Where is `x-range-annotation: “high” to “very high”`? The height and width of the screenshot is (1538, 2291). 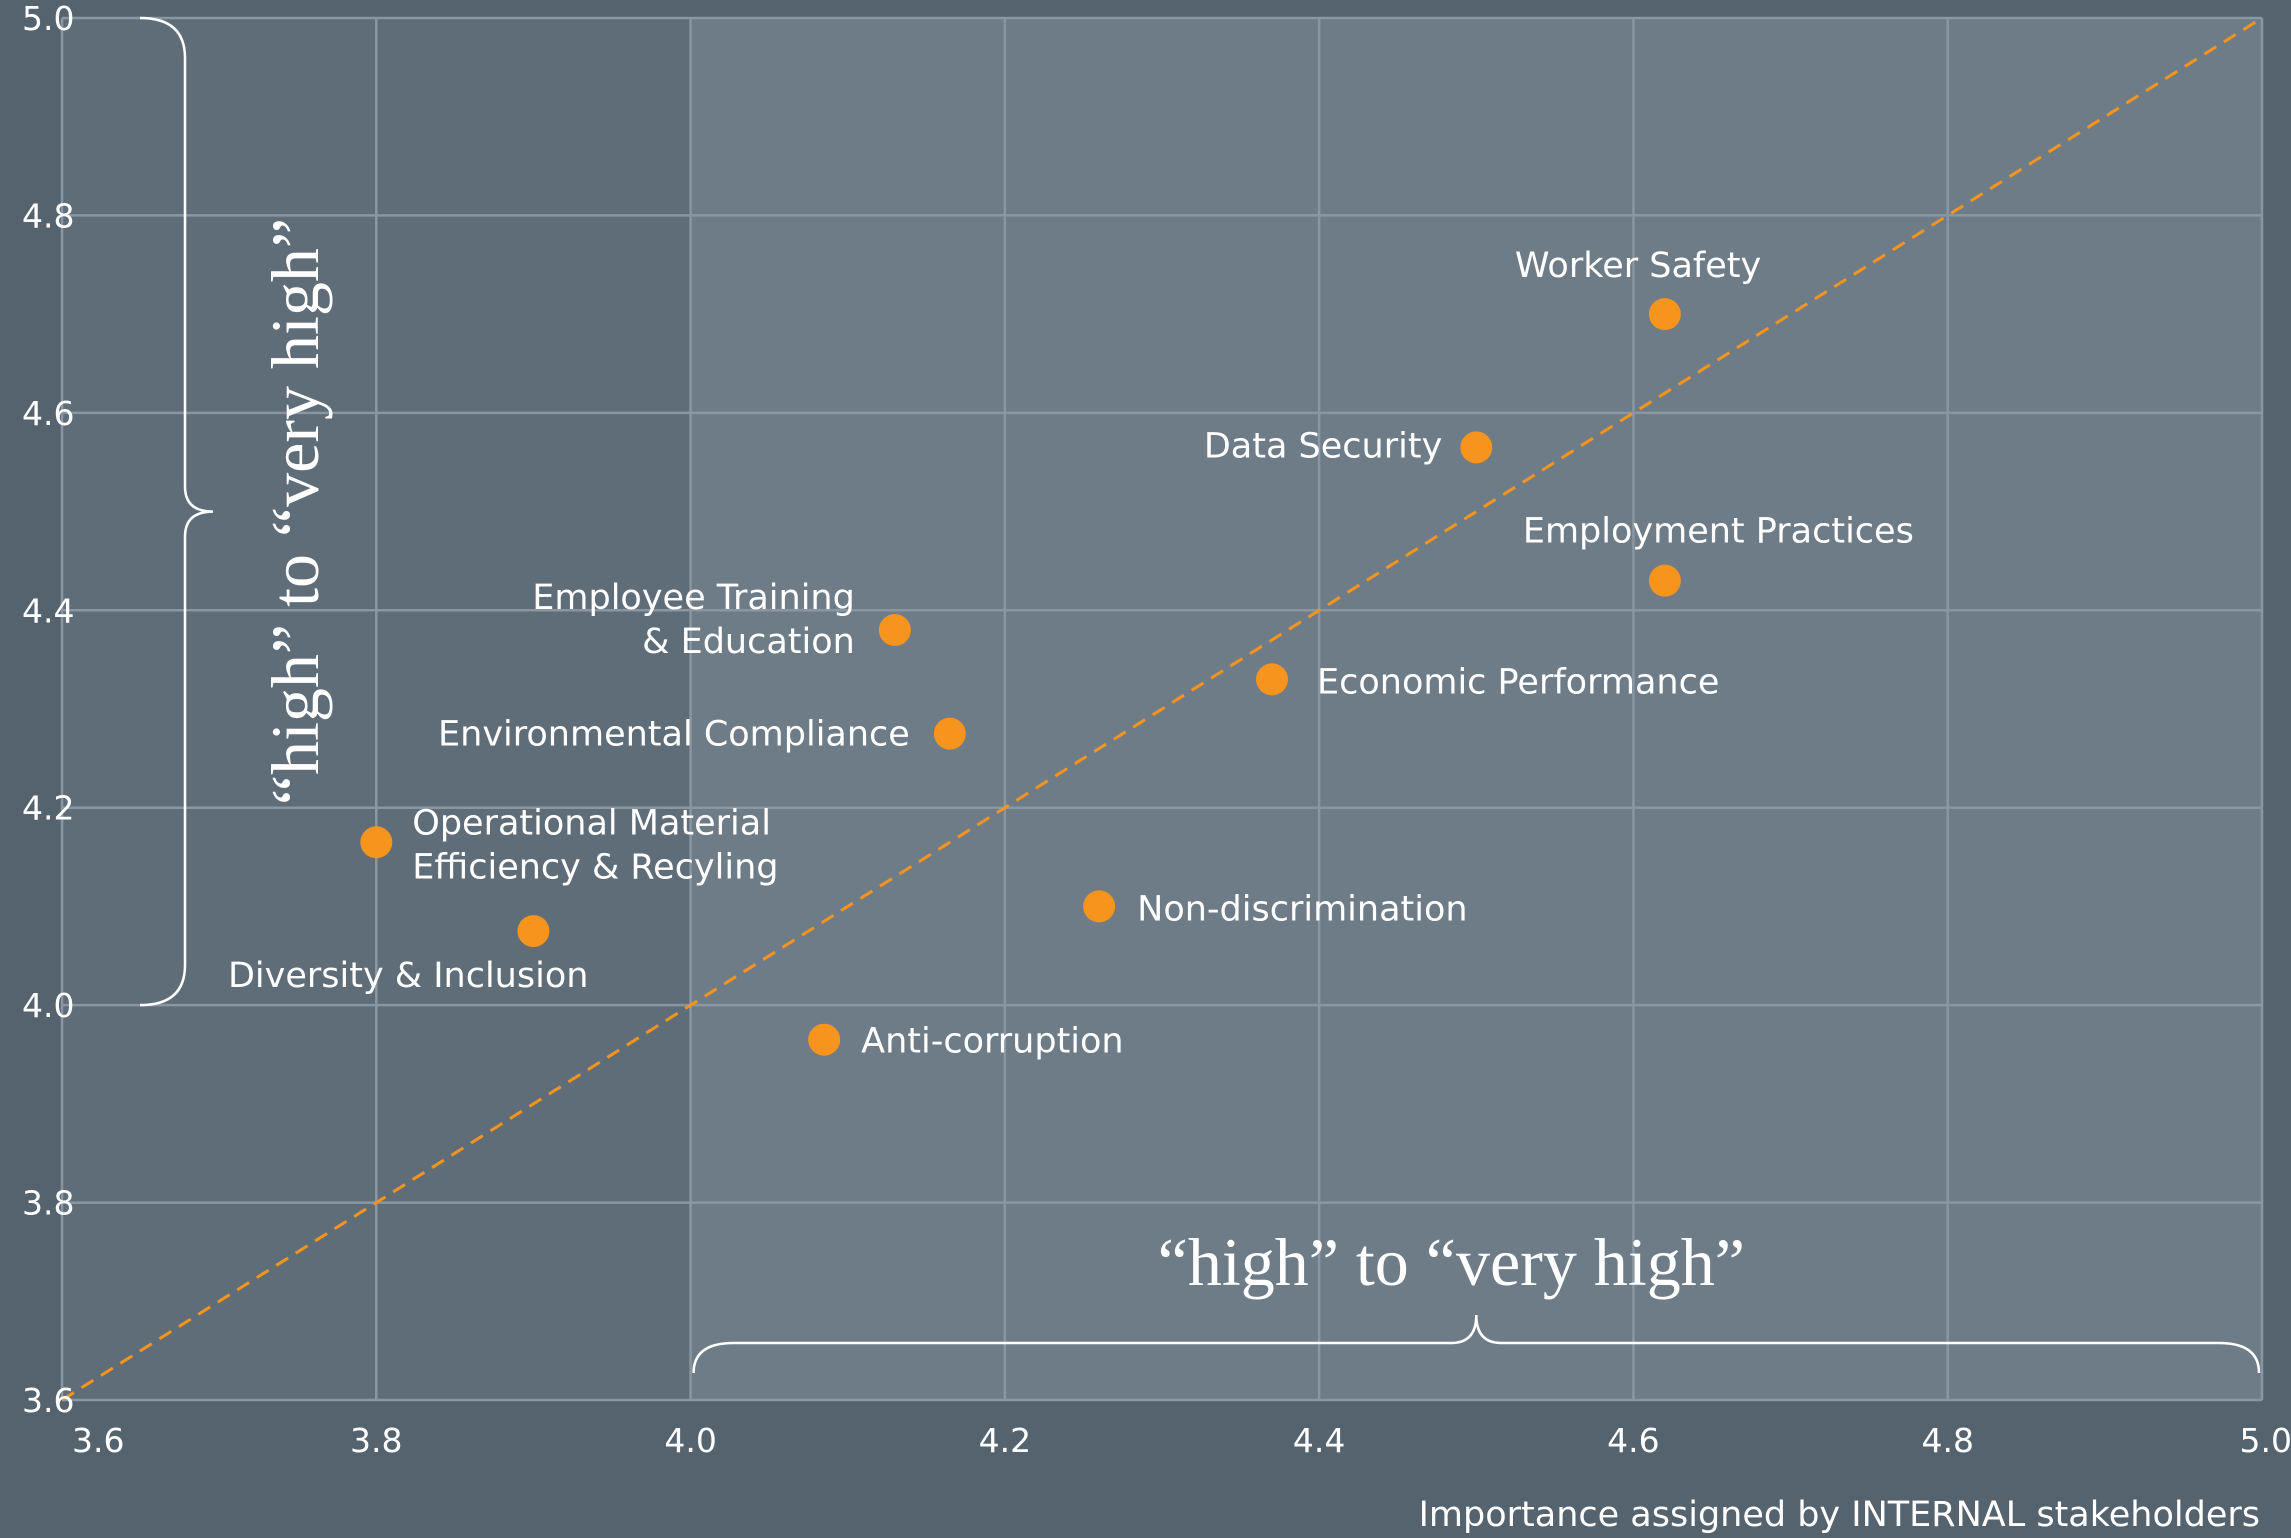 x-range-annotation: “high” to “very high” is located at coordinates (1451, 1262).